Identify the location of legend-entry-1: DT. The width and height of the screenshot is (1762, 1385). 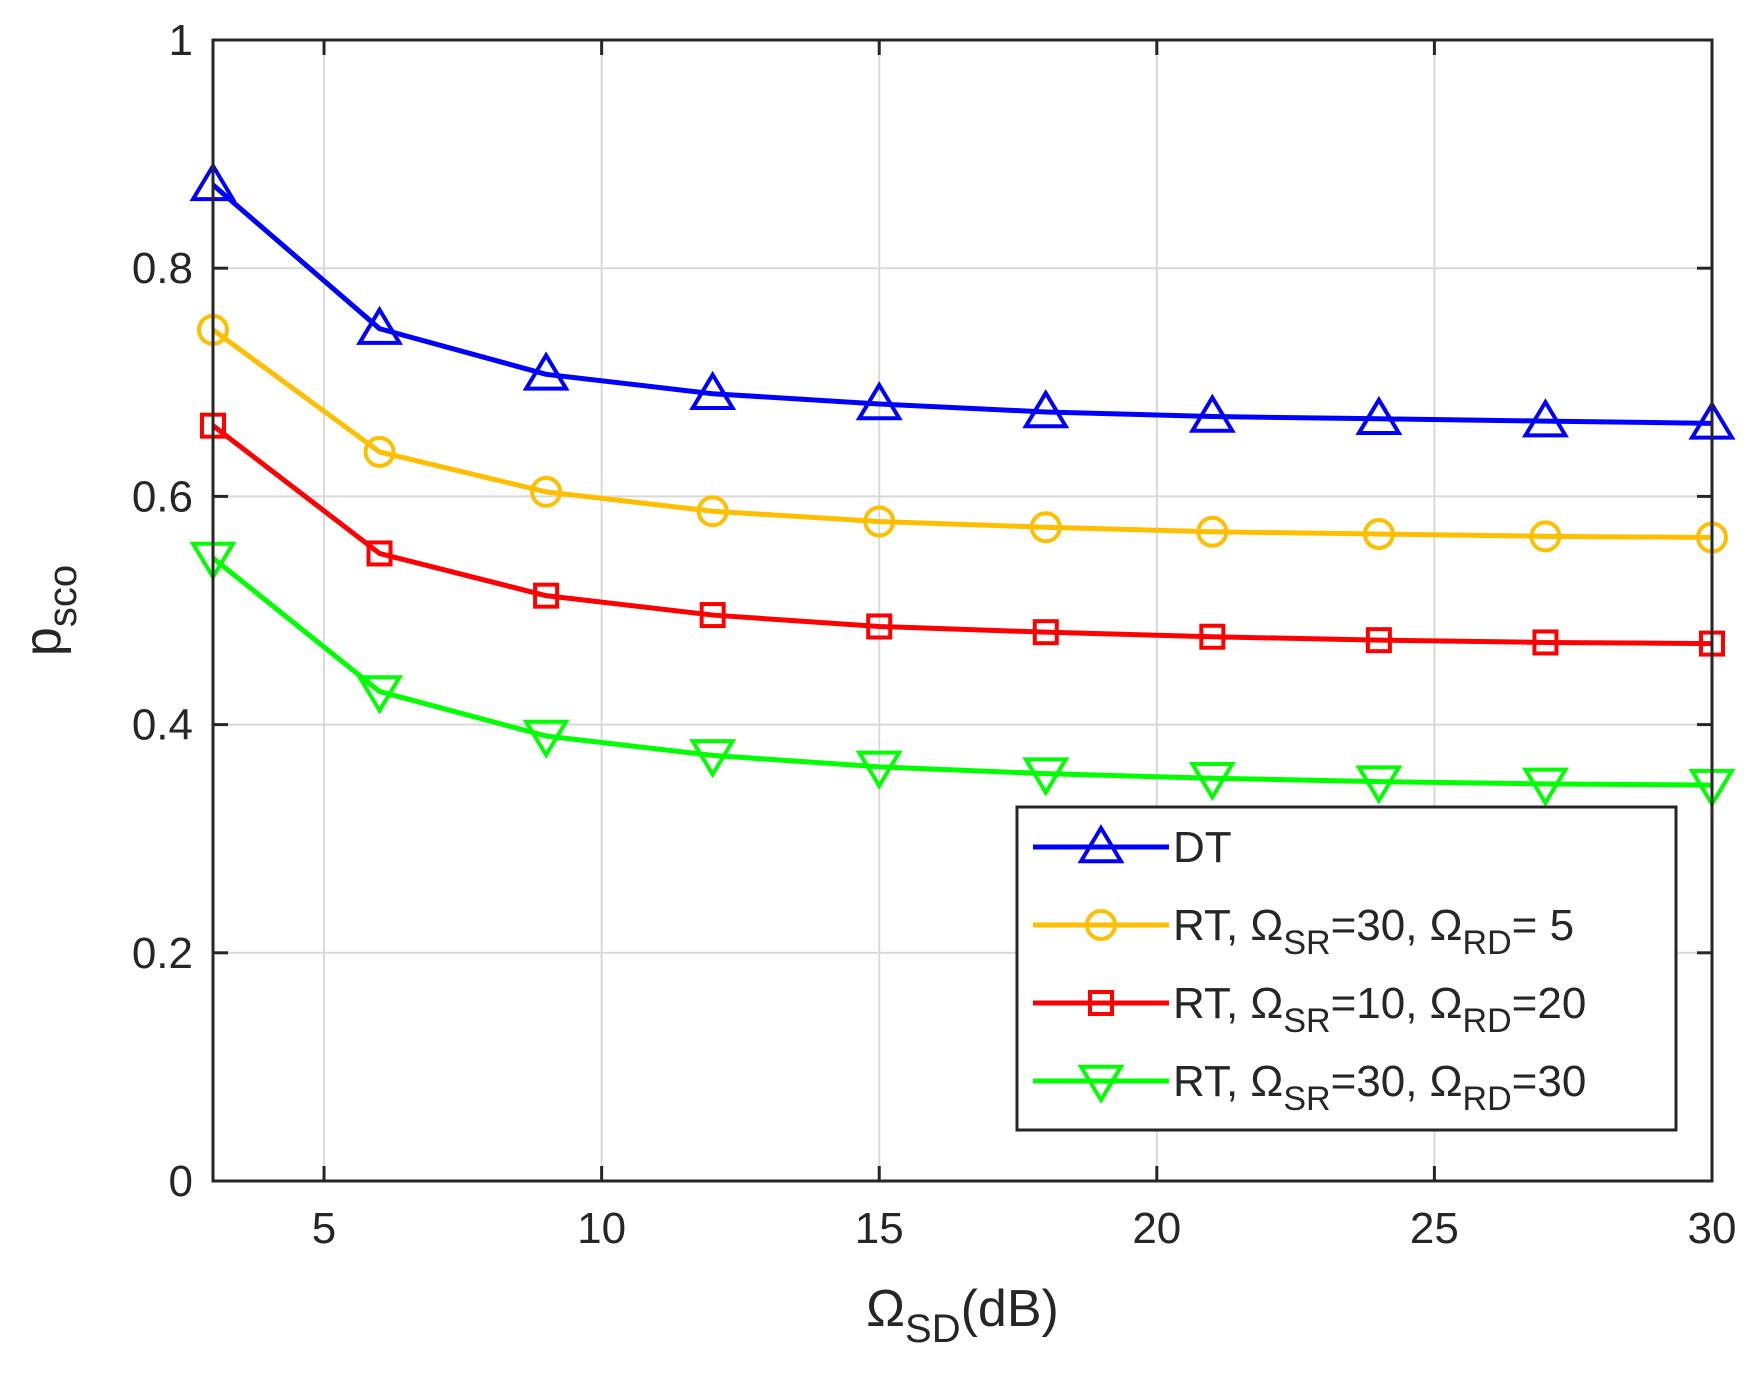
(1132, 847).